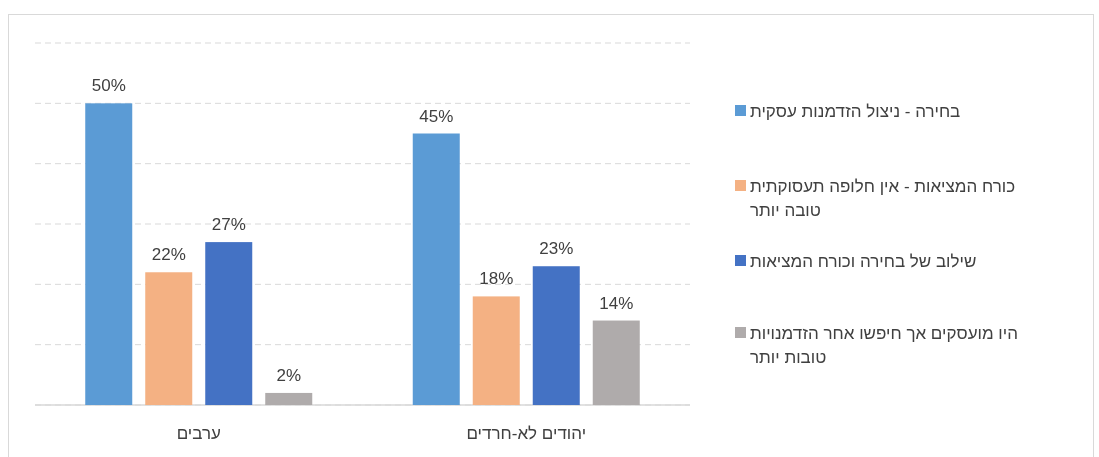 The width and height of the screenshot is (1099, 457). I want to click on data-label: 2%, so click(289, 375).